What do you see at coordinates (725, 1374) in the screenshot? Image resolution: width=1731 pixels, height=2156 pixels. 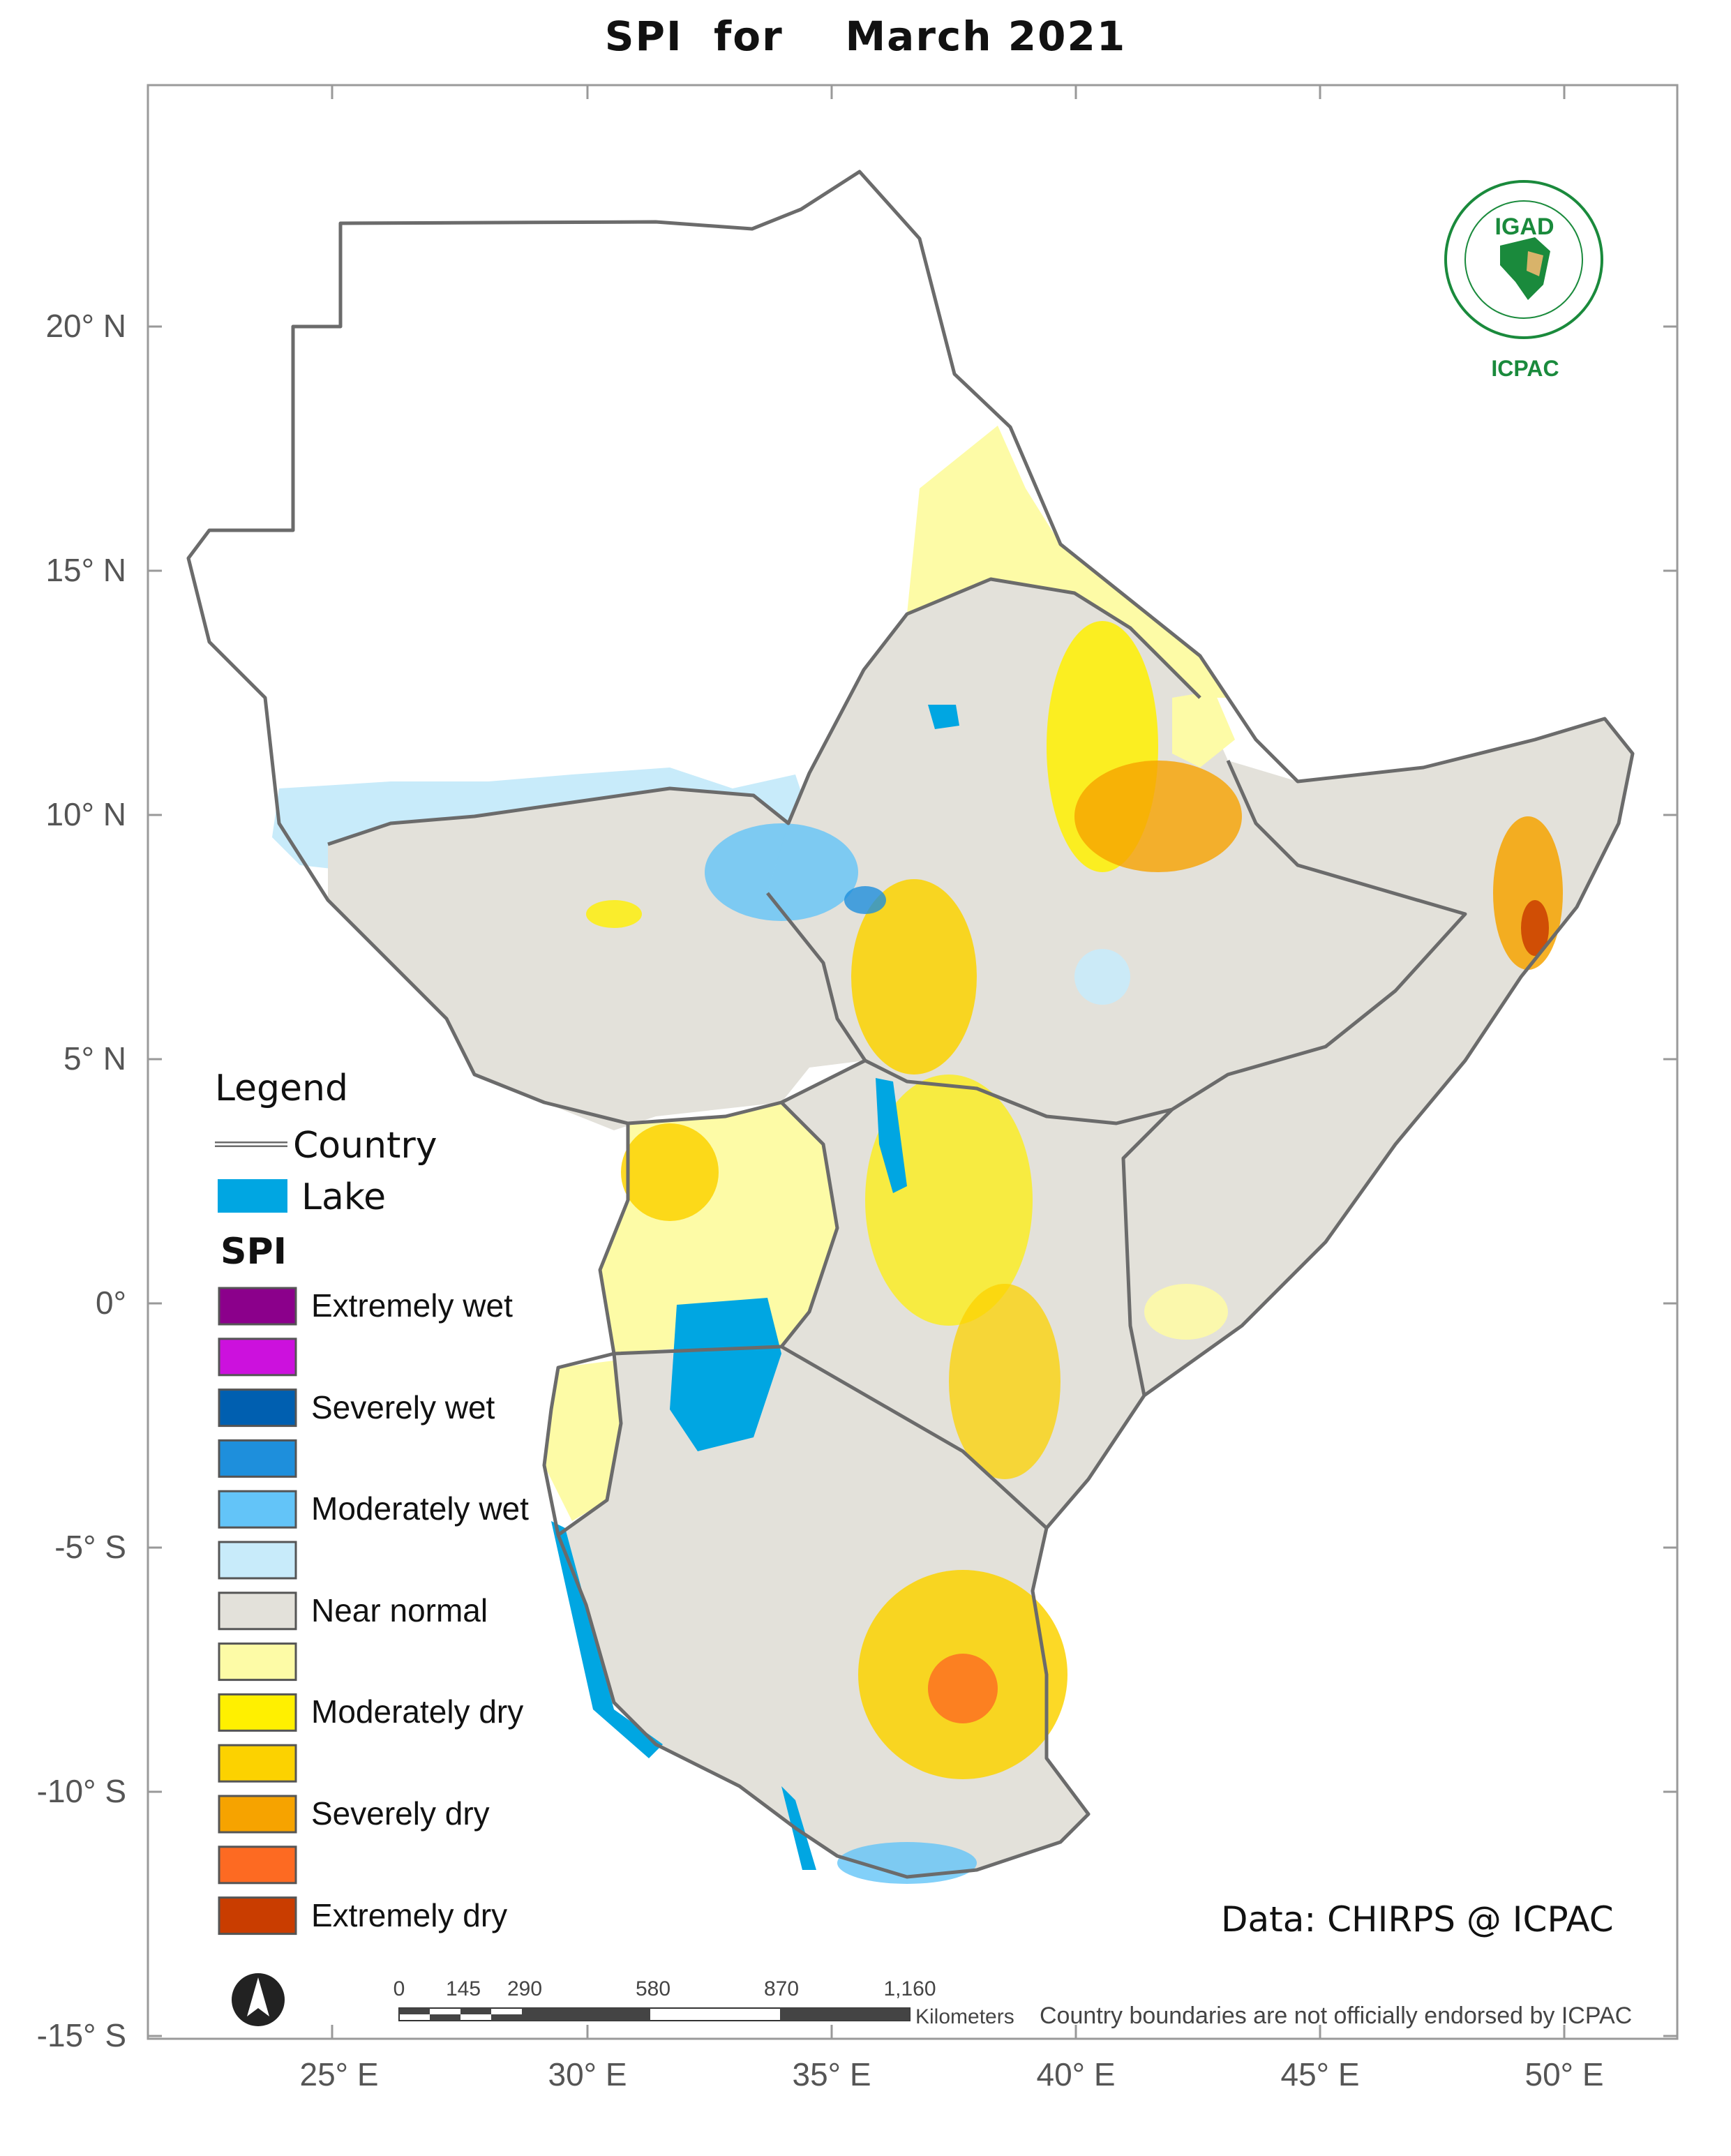 I see `lake-victoria` at bounding box center [725, 1374].